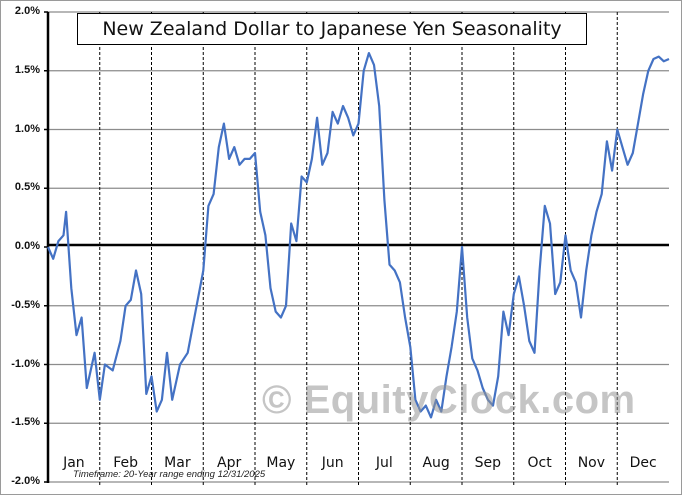 The height and width of the screenshot is (495, 682). Describe the element at coordinates (384, 463) in the screenshot. I see `x-tick-label-jul: Jul` at that location.